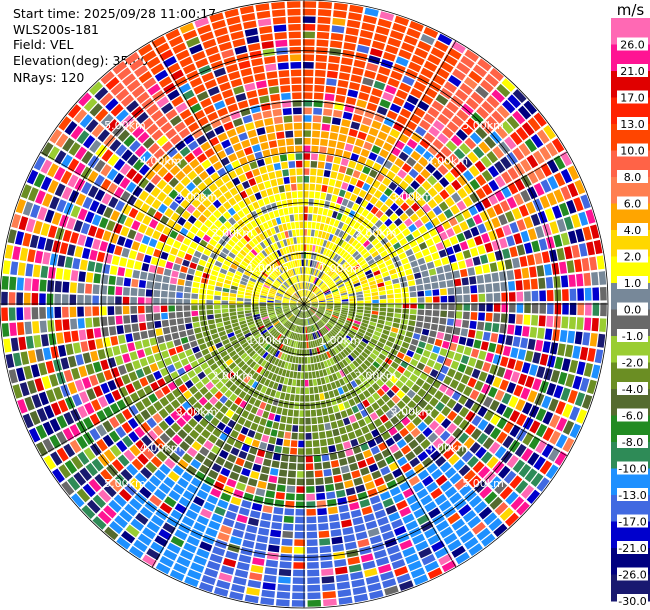 The height and width of the screenshot is (610, 650). What do you see at coordinates (633, 177) in the screenshot?
I see `colorbar-tick-label: 8.0` at bounding box center [633, 177].